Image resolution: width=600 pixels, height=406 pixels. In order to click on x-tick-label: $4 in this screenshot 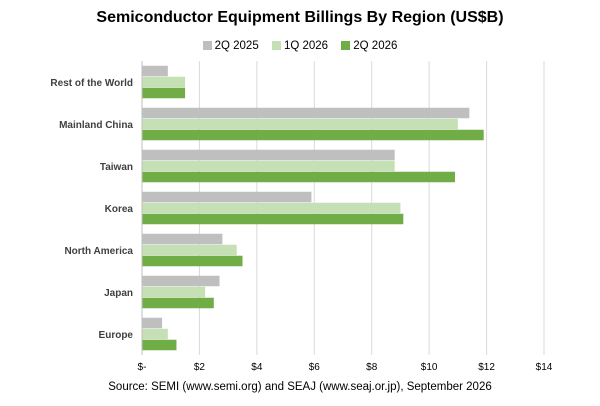, I will do `click(257, 367)`.